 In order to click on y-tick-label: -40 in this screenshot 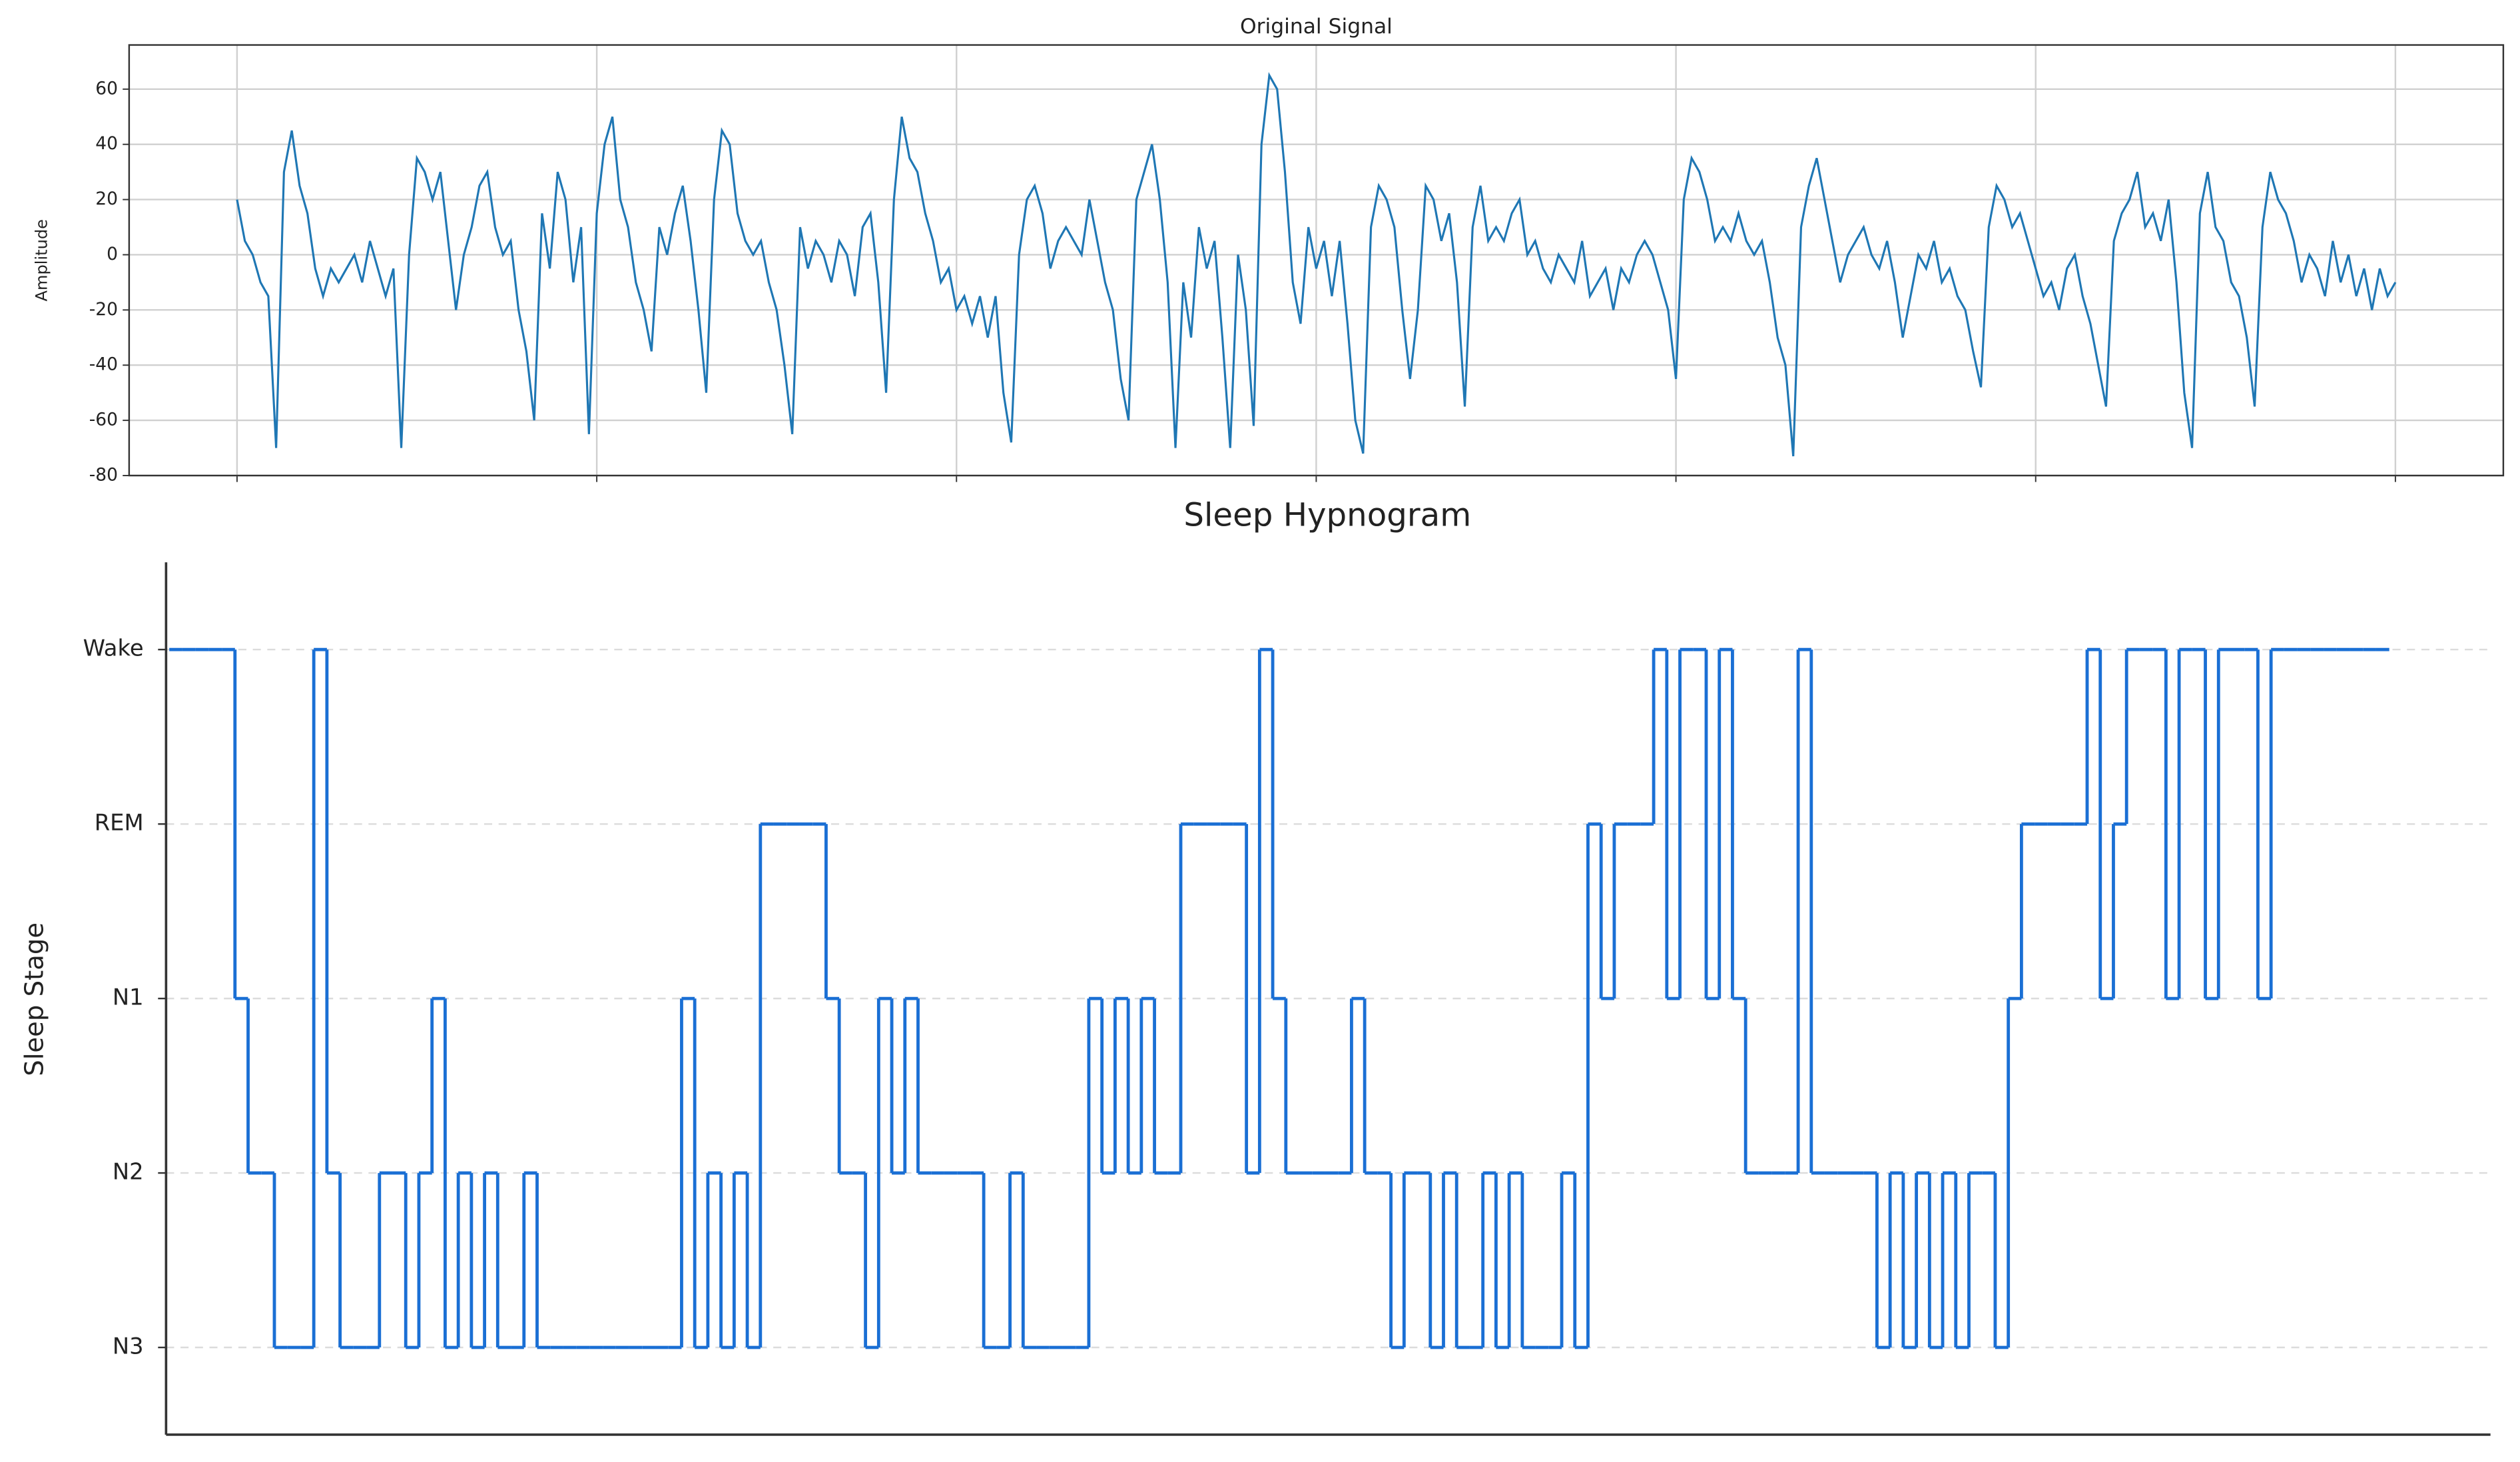, I will do `click(103, 364)`.